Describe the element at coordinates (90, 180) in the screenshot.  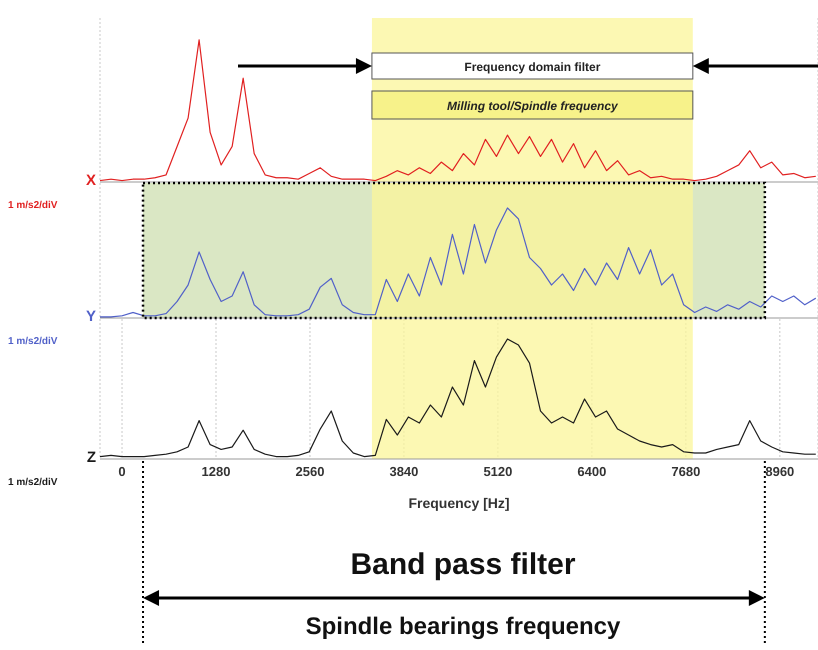
I see `series-label: X` at that location.